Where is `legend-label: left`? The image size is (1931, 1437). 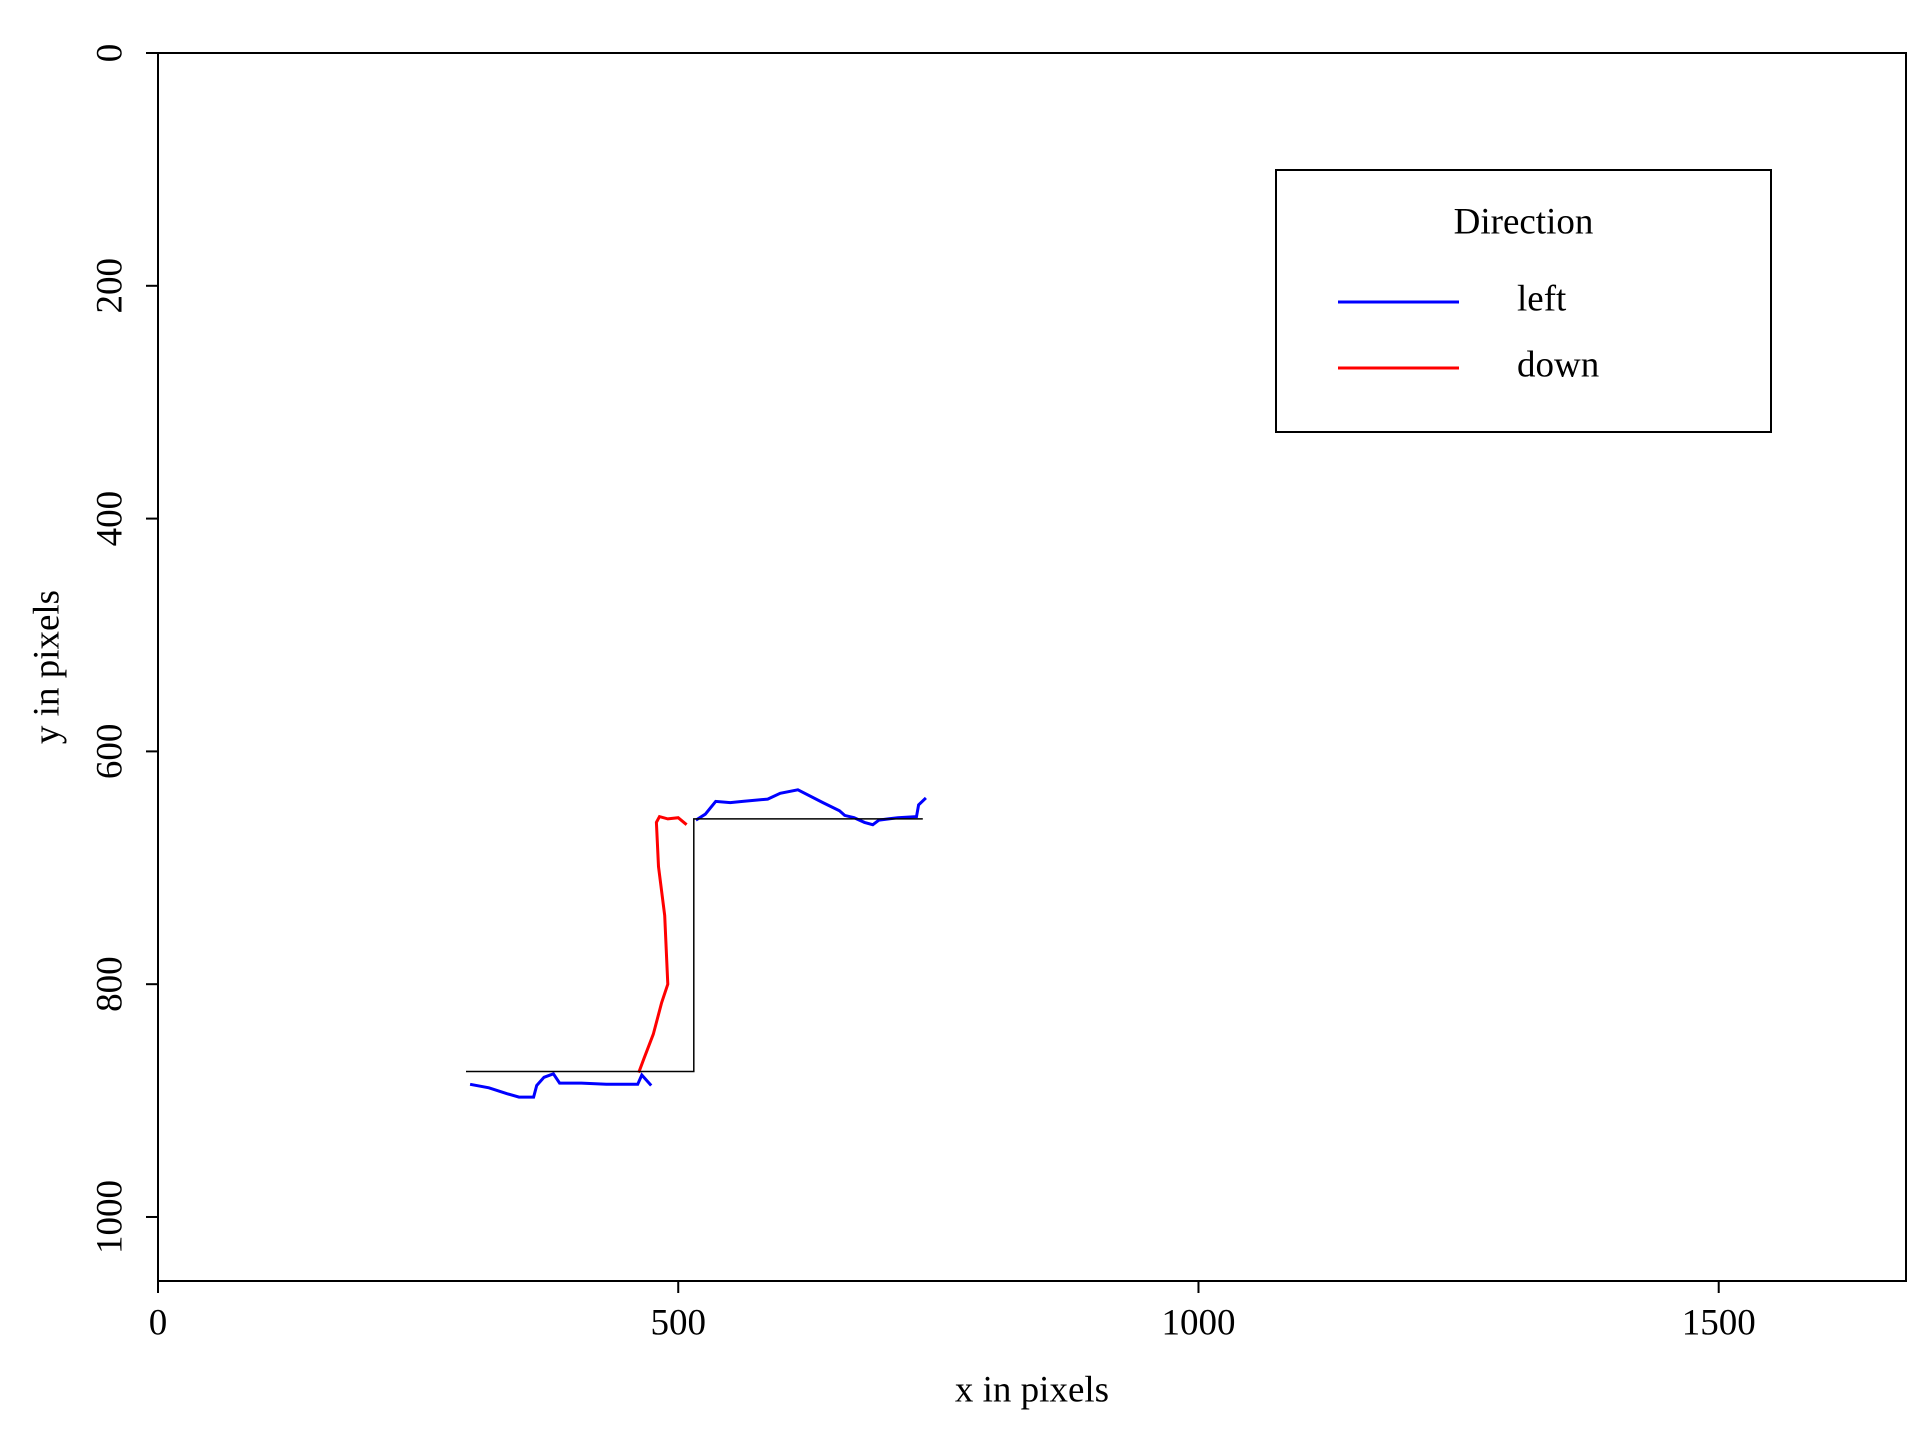
legend-label: left is located at coordinates (1542, 298).